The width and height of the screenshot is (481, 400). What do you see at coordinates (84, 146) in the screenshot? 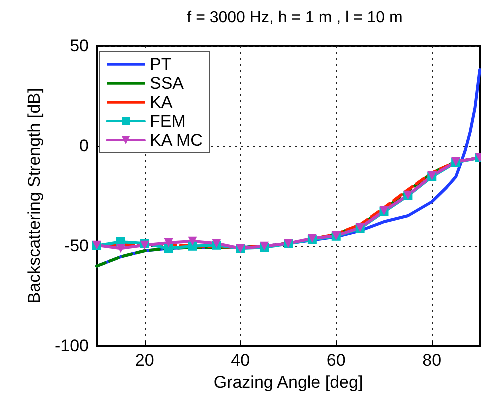
I see `y-tick-label: 0` at bounding box center [84, 146].